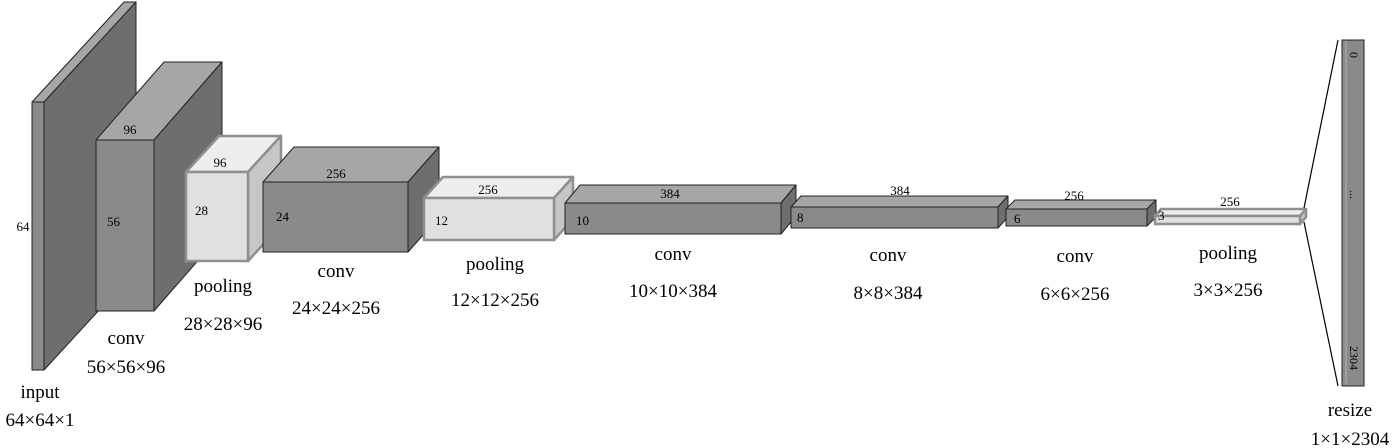 The width and height of the screenshot is (1394, 448). I want to click on layer-conv3: 10 384, so click(680, 209).